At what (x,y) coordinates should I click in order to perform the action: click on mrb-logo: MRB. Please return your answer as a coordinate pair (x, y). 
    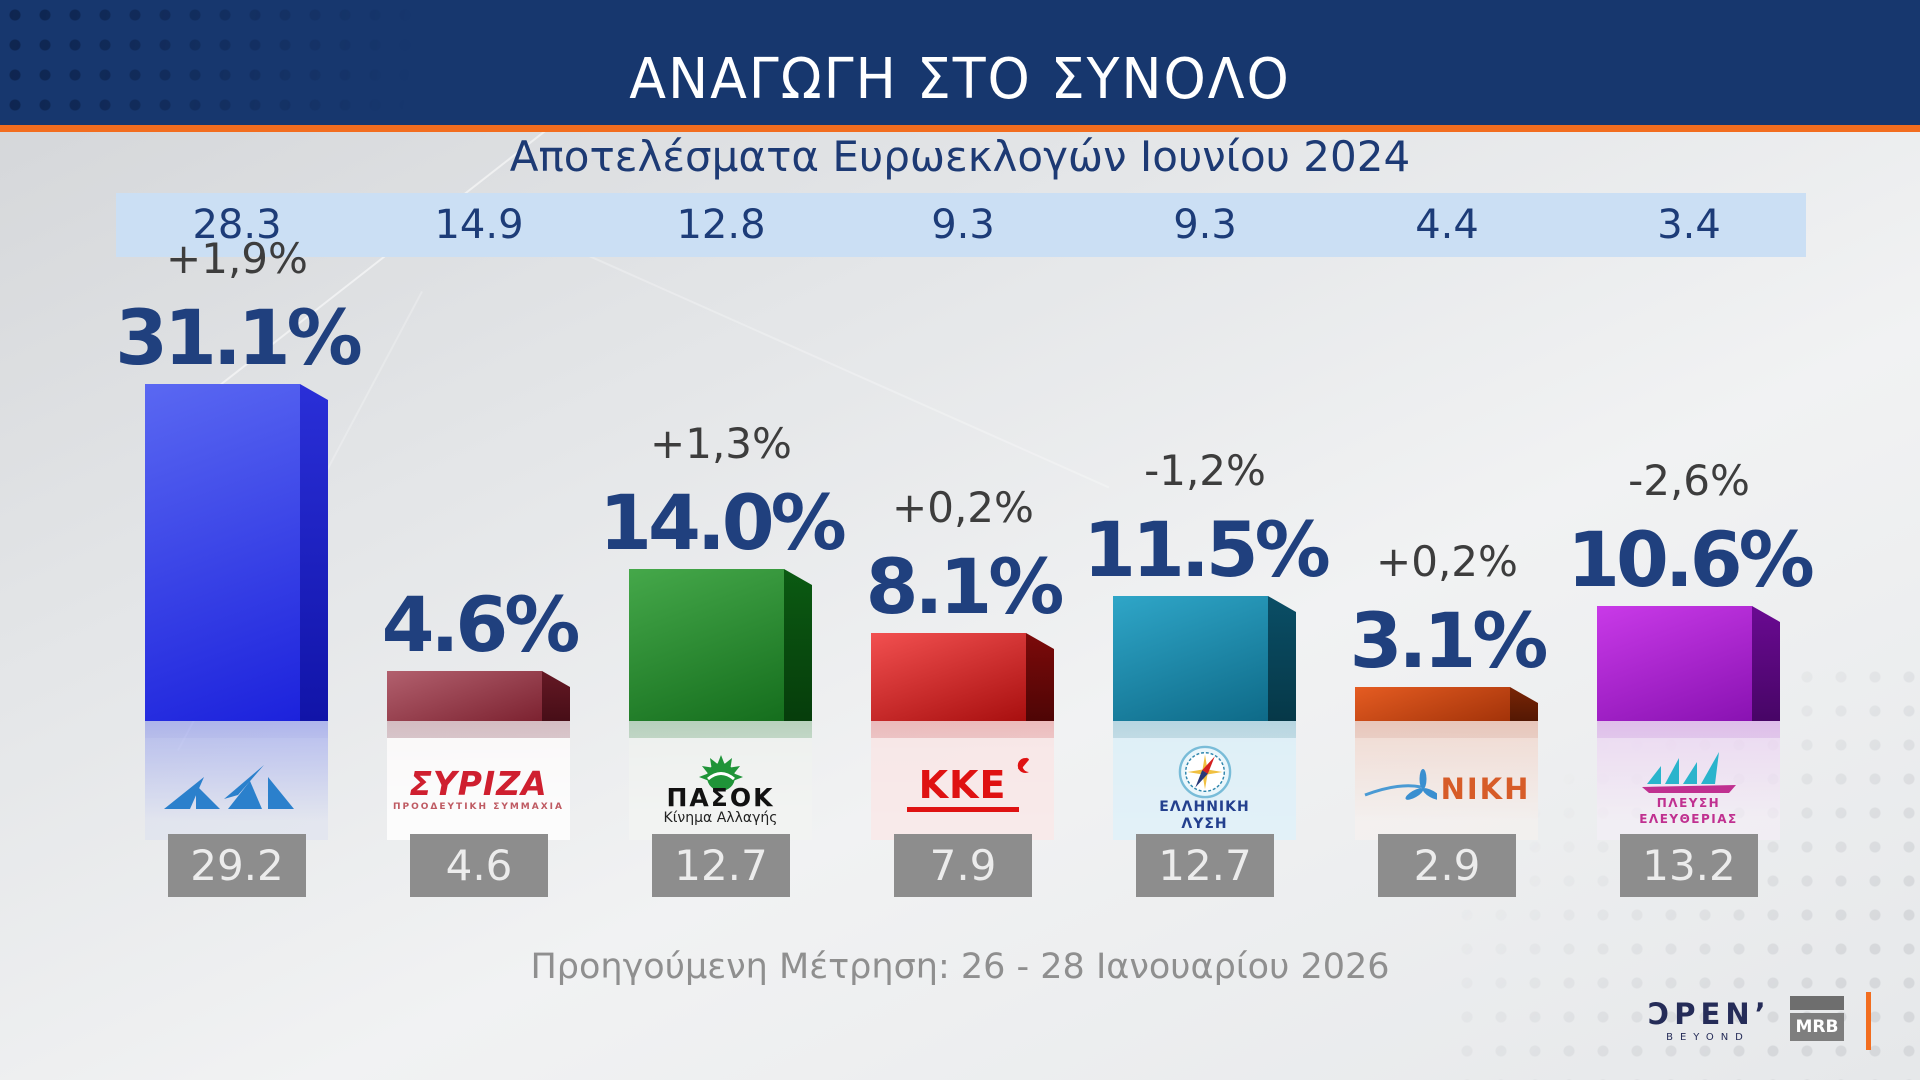
    Looking at the image, I should click on (1817, 1018).